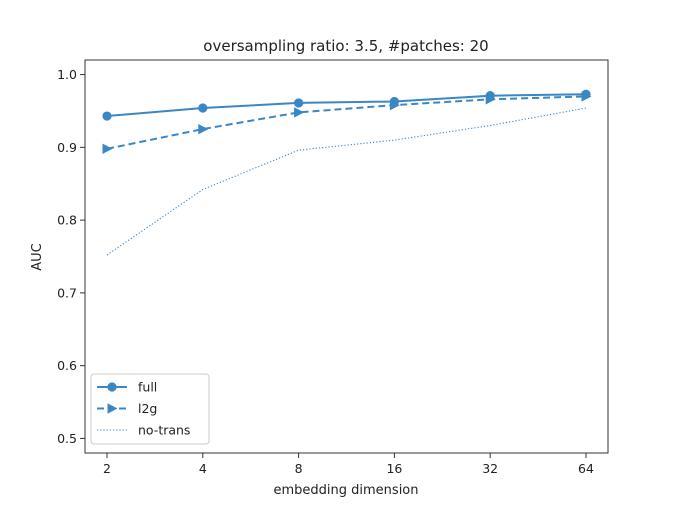 The image size is (677, 508). I want to click on legend-item-full: full, so click(127, 387).